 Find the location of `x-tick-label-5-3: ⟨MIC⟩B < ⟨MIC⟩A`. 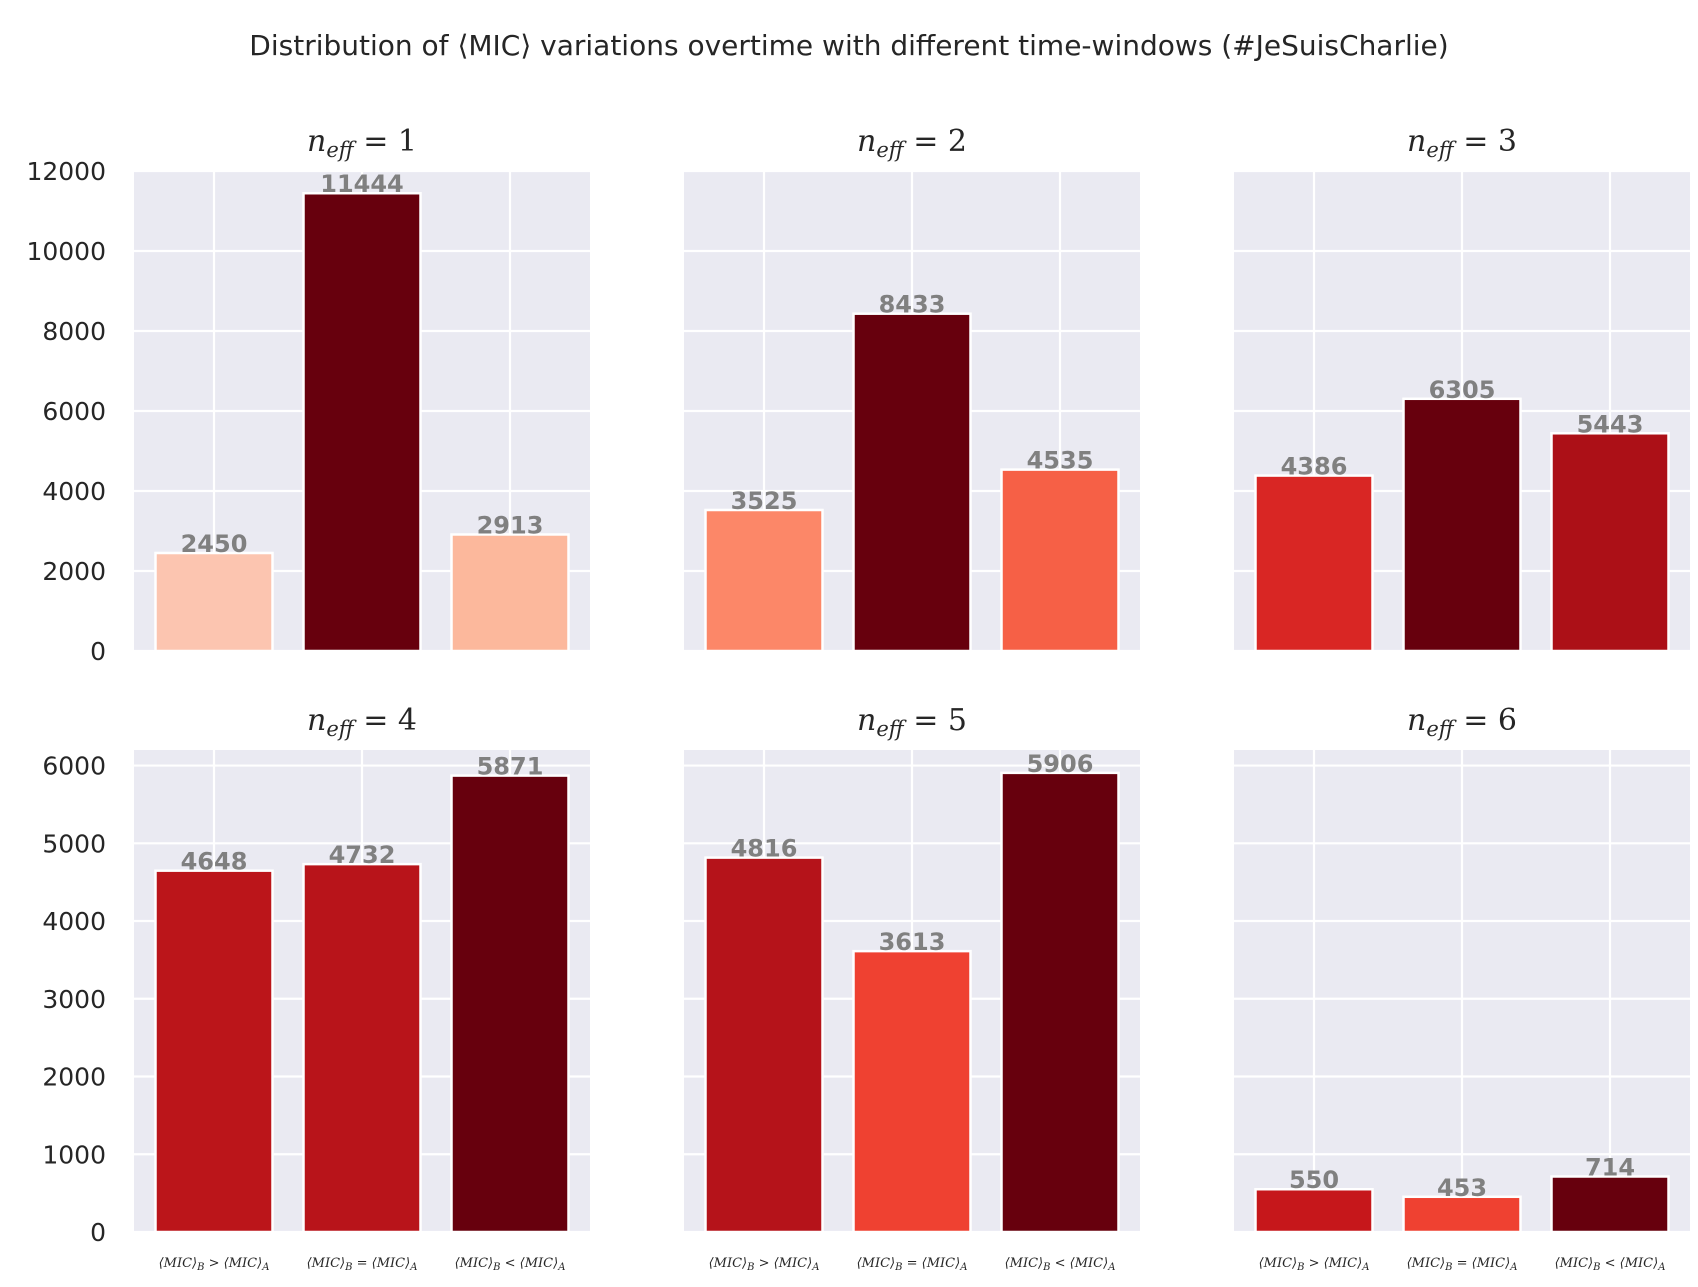

x-tick-label-5-3: ⟨MIC⟩B < ⟨MIC⟩A is located at coordinates (1060, 1264).